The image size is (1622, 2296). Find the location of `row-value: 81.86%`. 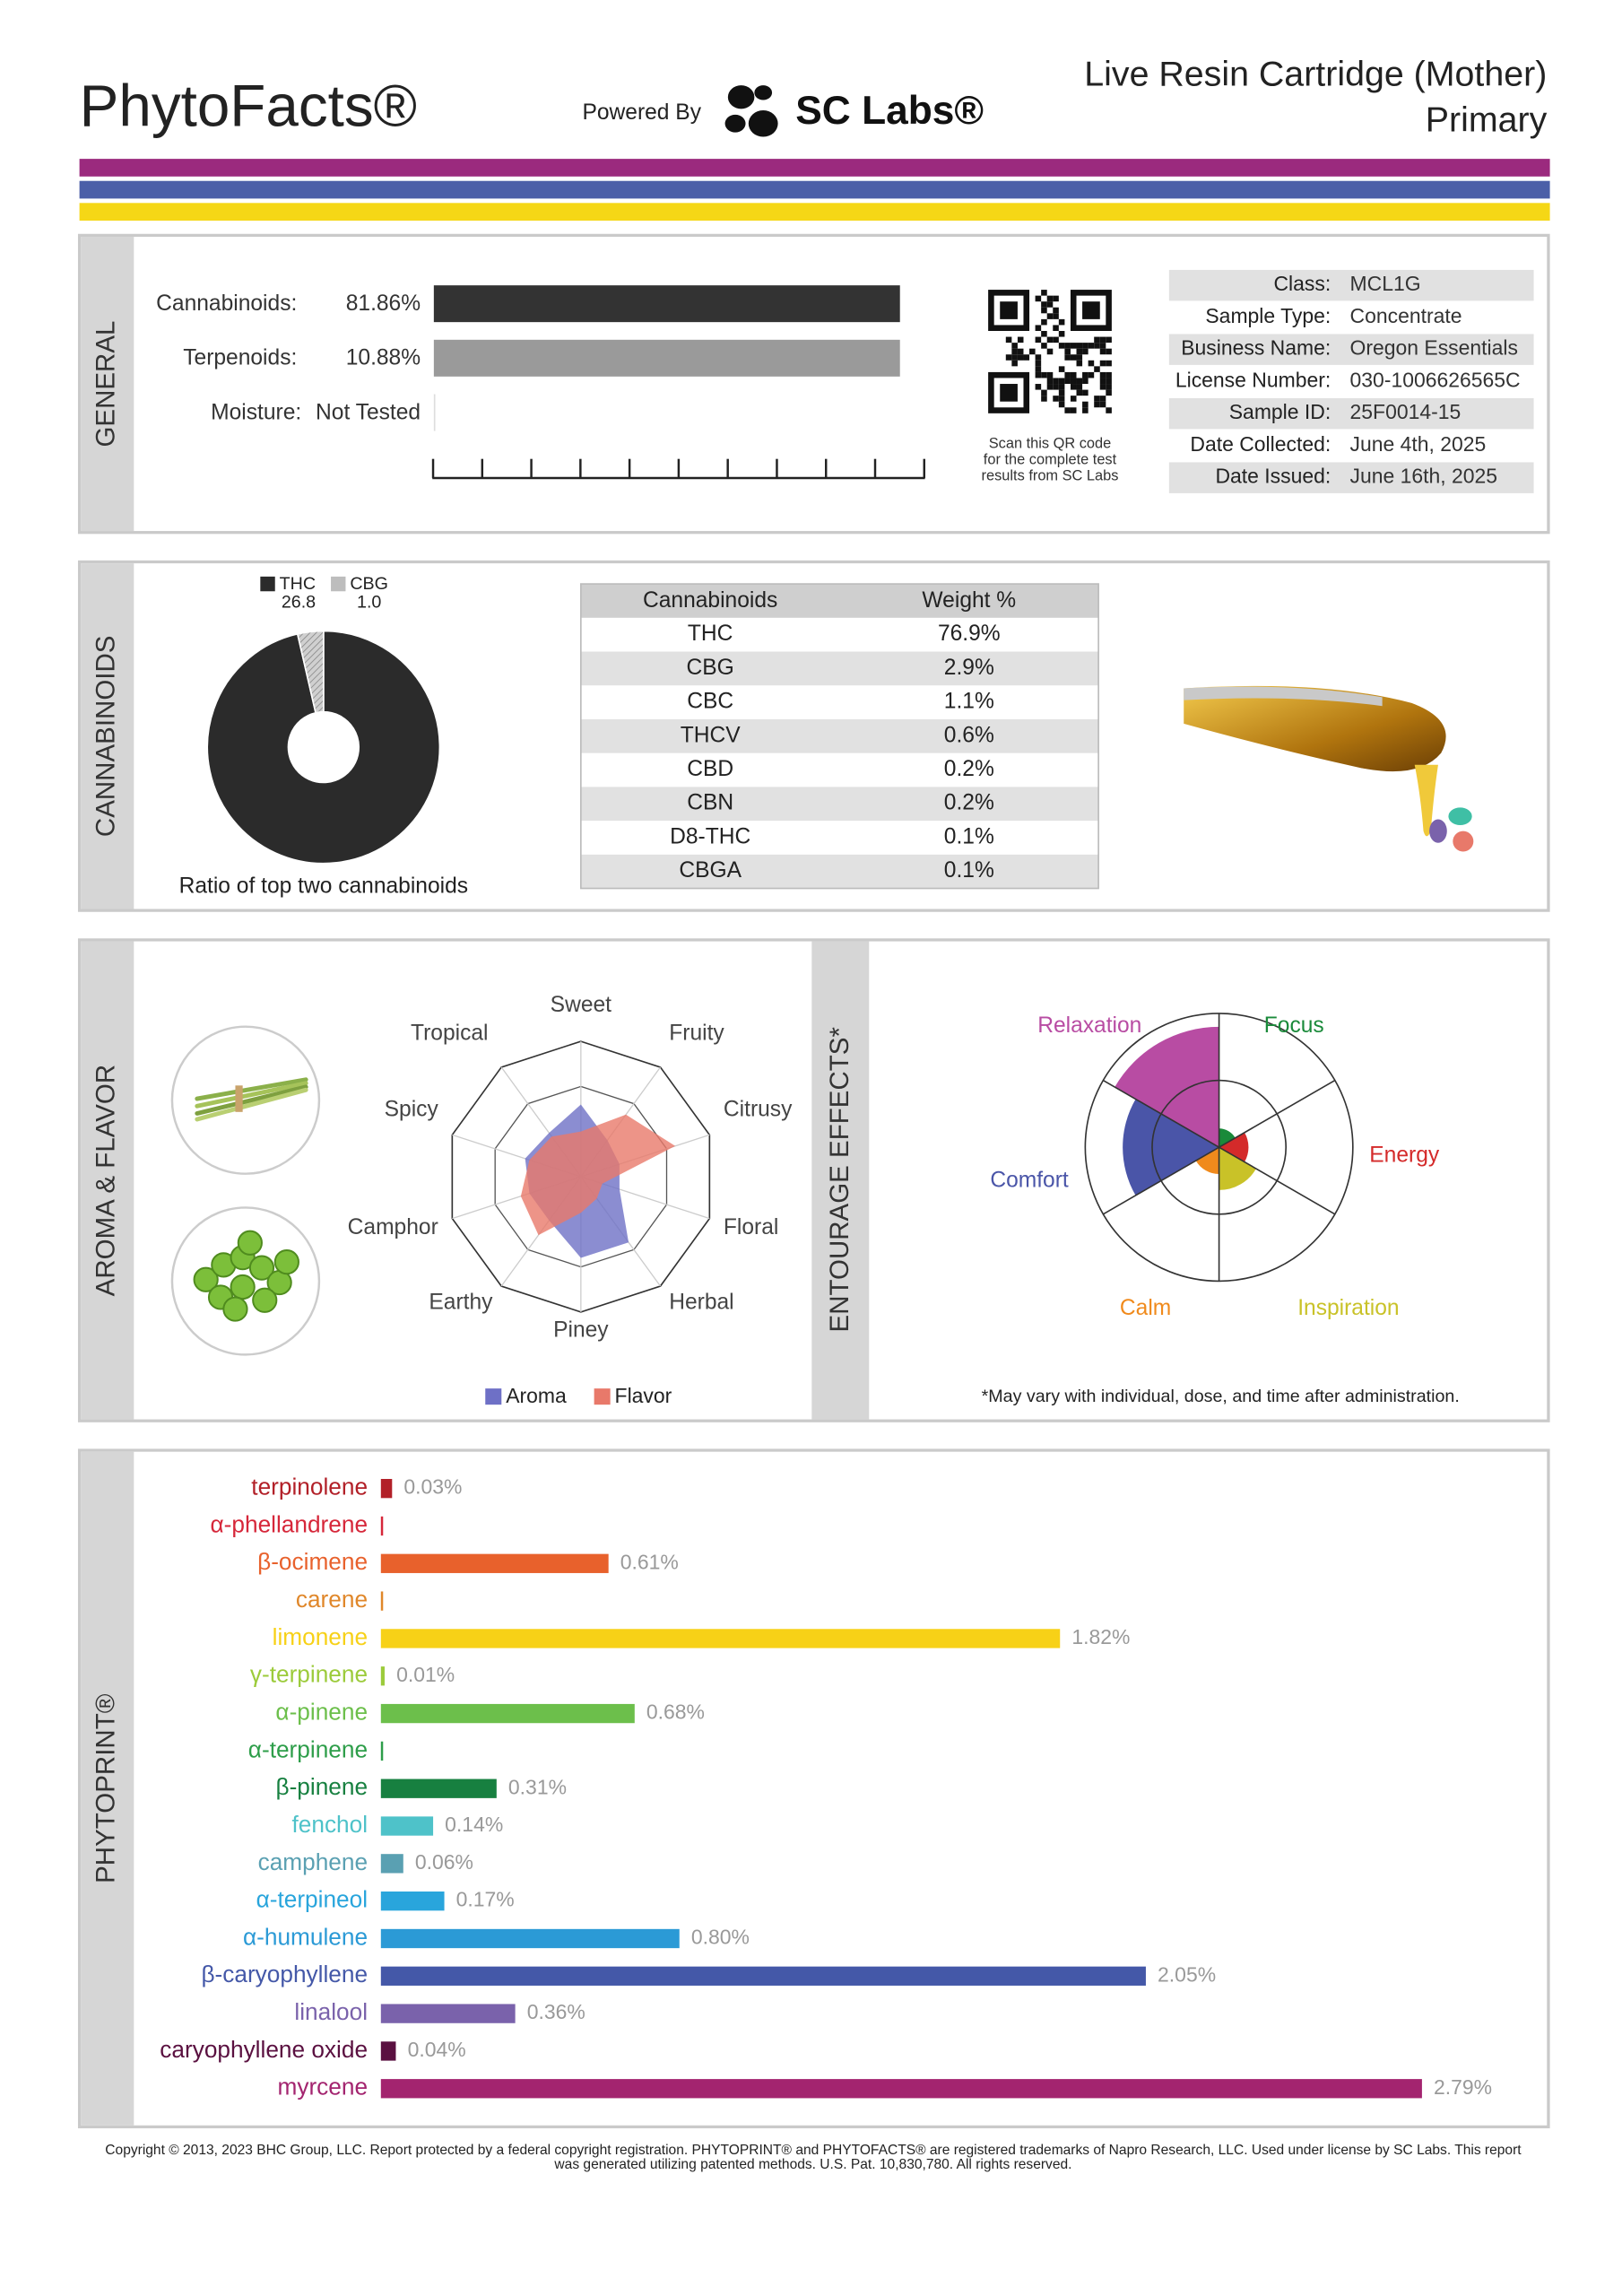

row-value: 81.86% is located at coordinates (383, 303).